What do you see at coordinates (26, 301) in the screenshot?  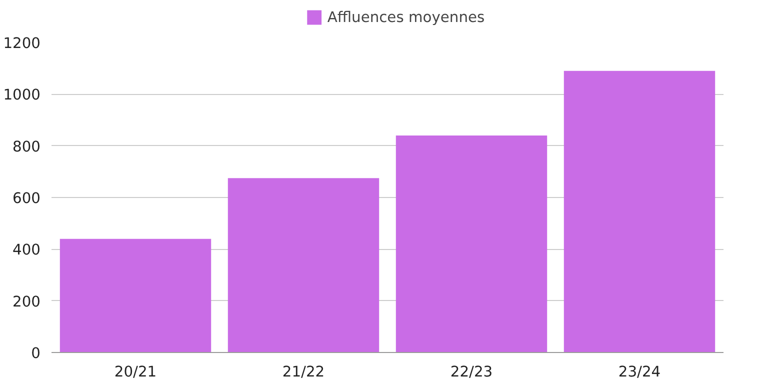 I see `y-tick-label: 200` at bounding box center [26, 301].